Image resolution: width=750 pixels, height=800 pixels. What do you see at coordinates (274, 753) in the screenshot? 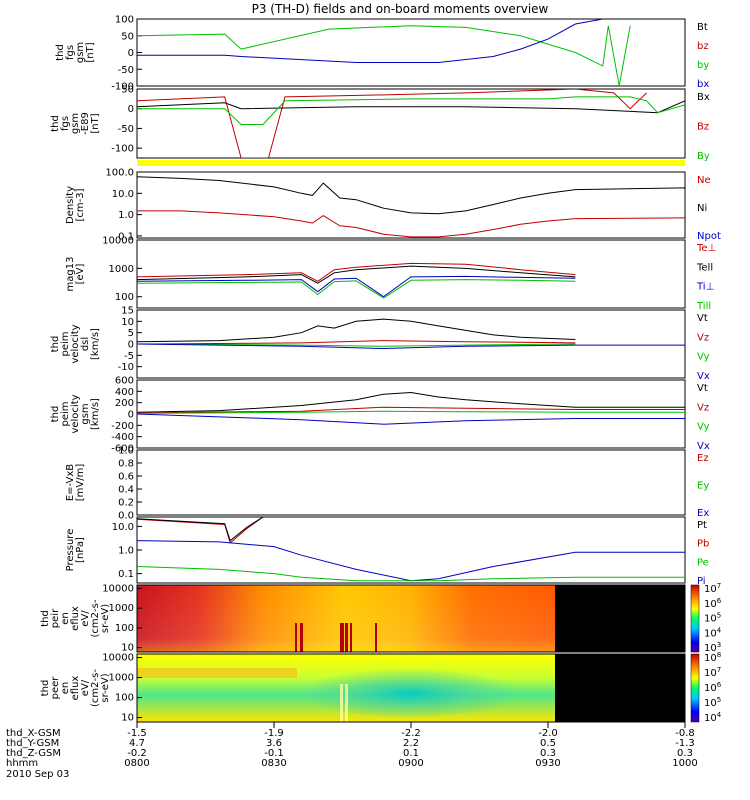
I see `footer-value-z: -0.1` at bounding box center [274, 753].